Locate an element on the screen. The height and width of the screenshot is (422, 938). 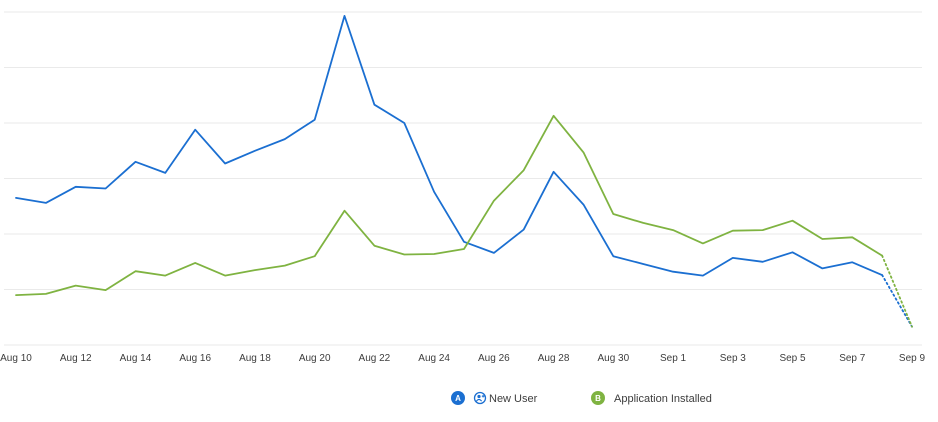
x-tick-label: Aug 16 is located at coordinates (195, 358).